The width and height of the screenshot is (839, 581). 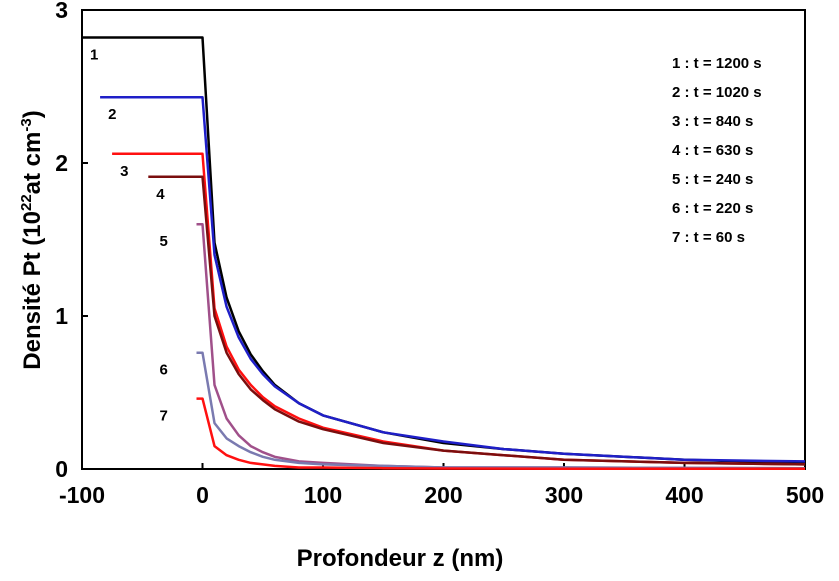 What do you see at coordinates (717, 63) in the screenshot?
I see `legend-entry: 1 : t = 1200 s` at bounding box center [717, 63].